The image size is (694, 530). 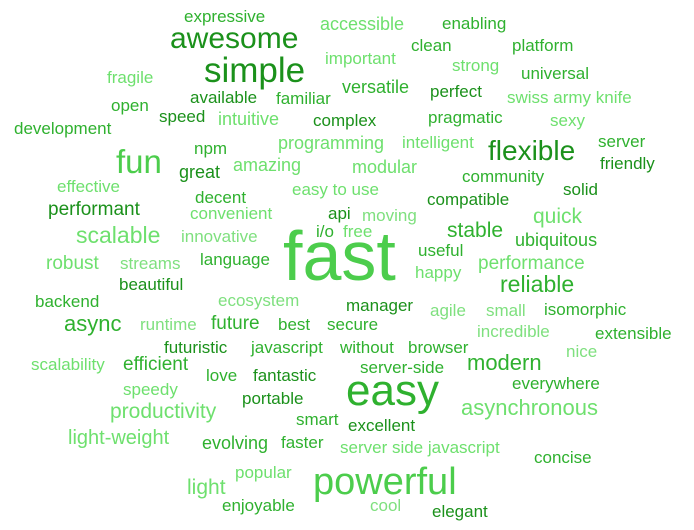 I want to click on word-ubiquitous: ubiquitous, so click(x=556, y=240).